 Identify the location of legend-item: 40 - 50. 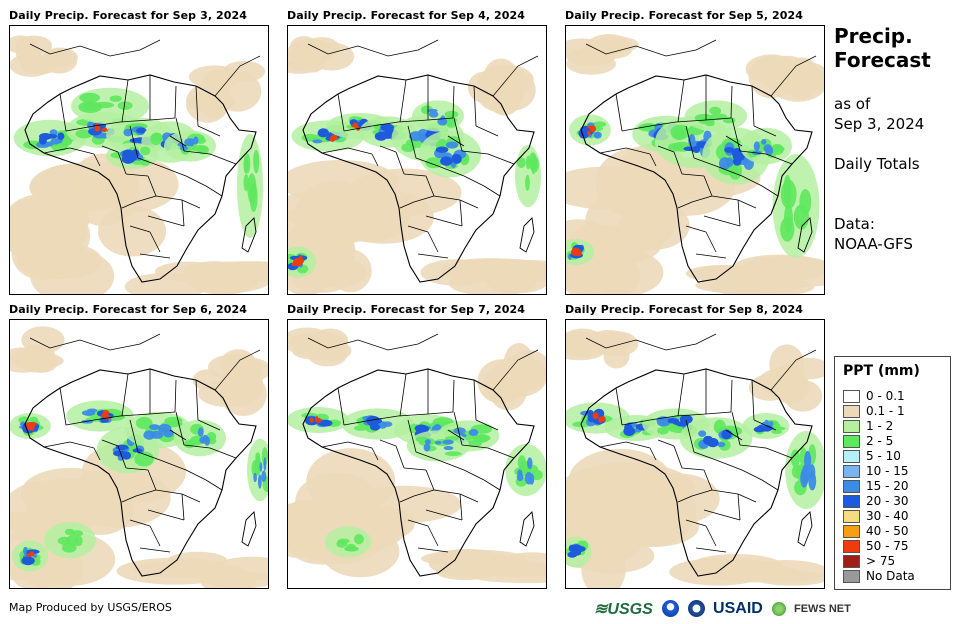
(876, 531).